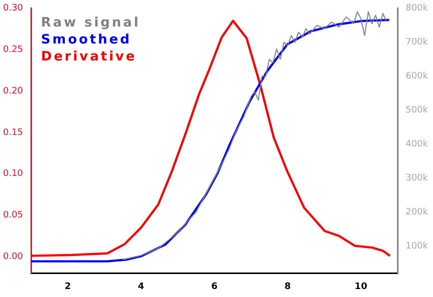 Image resolution: width=433 pixels, height=297 pixels. Describe the element at coordinates (417, 246) in the screenshot. I see `y2-tick-label: 100k` at that location.